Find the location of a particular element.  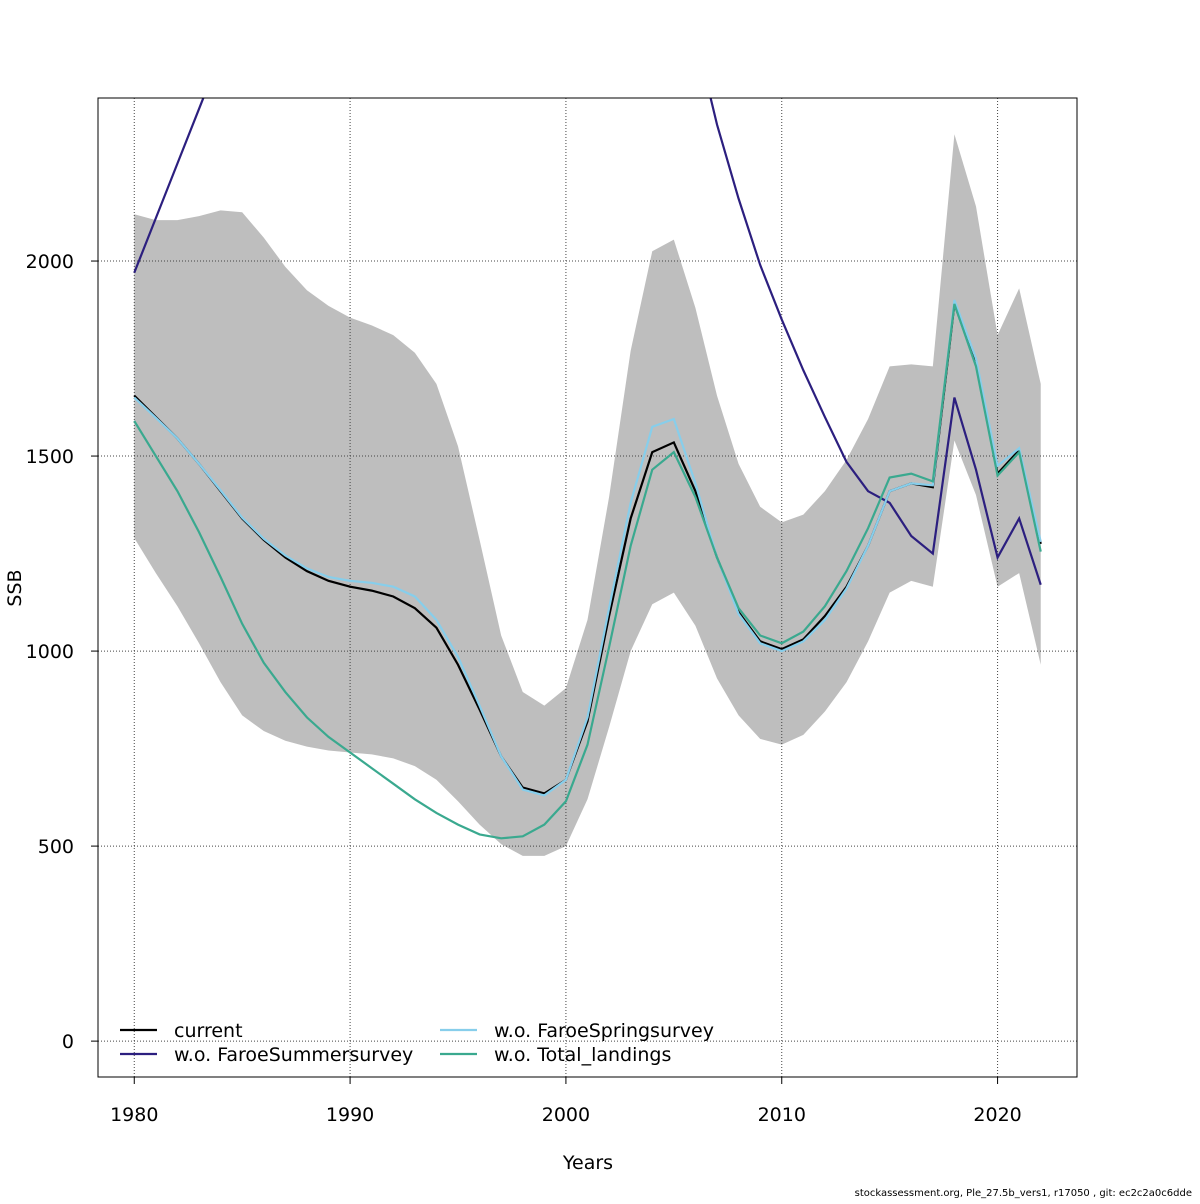

x-tick-label: 2020 is located at coordinates (997, 1115).